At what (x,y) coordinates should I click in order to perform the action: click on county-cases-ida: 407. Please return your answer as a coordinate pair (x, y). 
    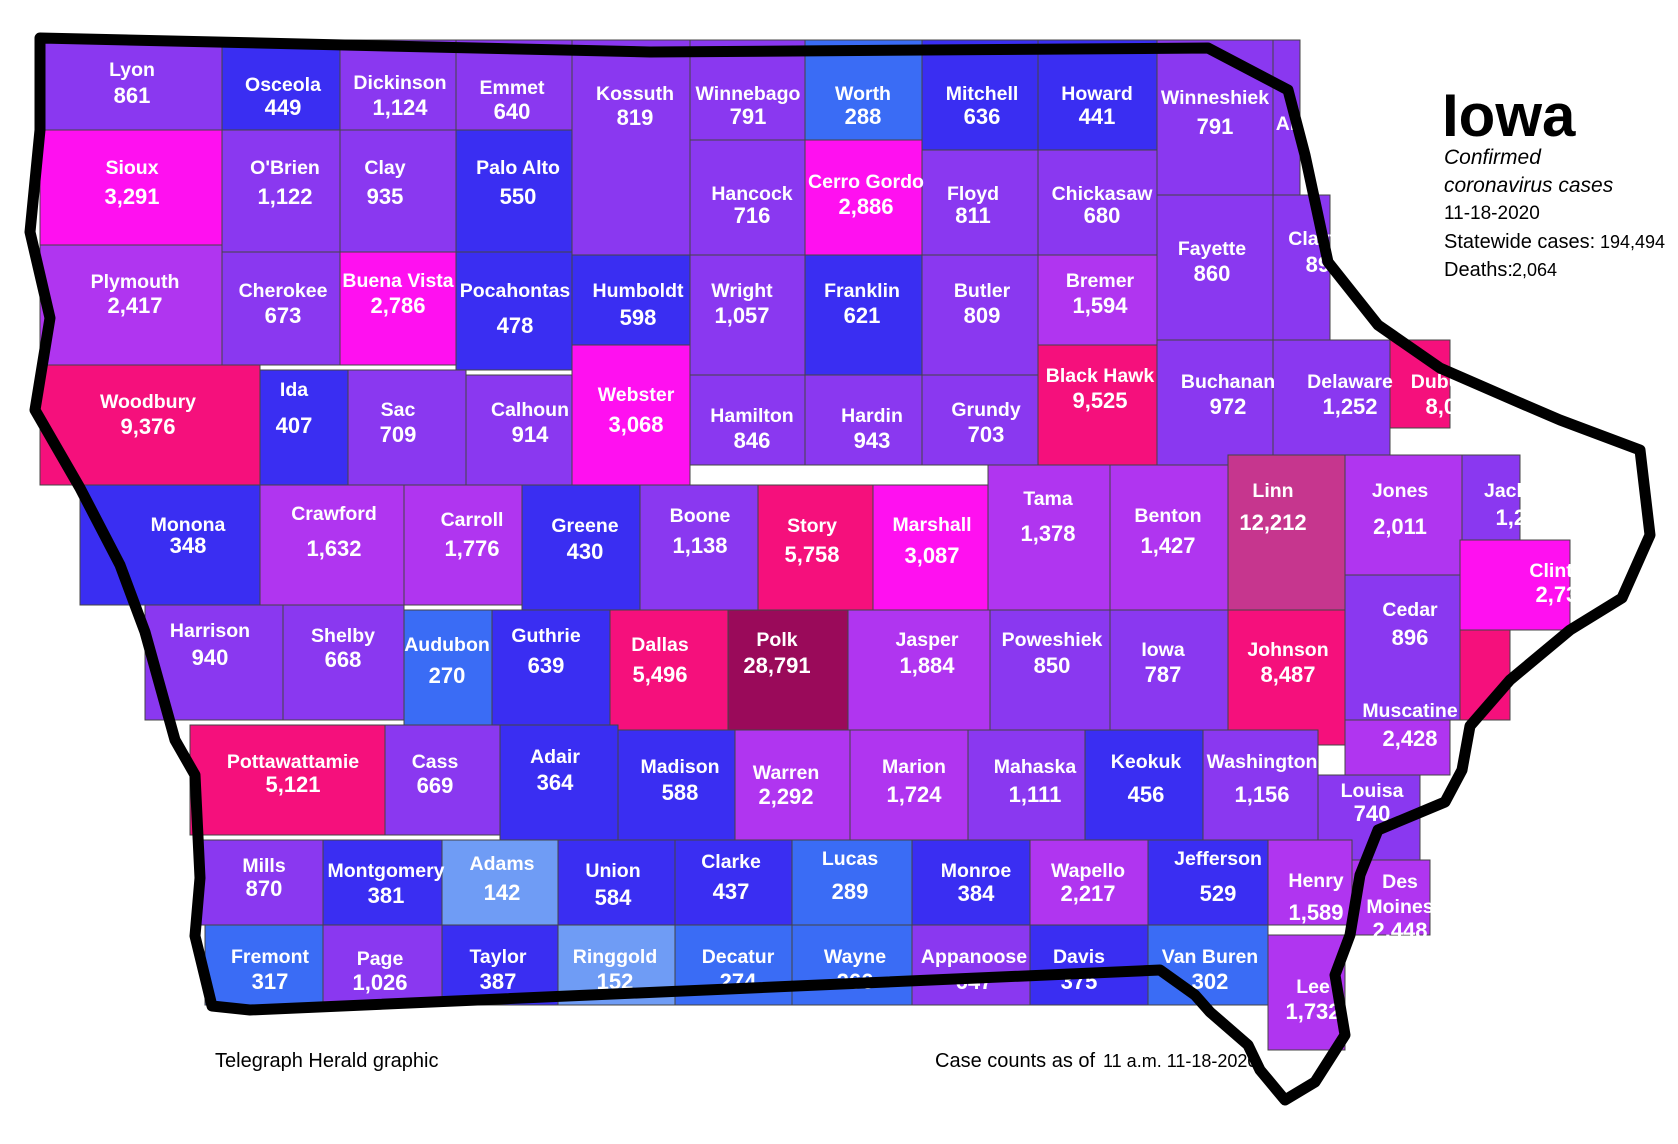
    Looking at the image, I should click on (294, 425).